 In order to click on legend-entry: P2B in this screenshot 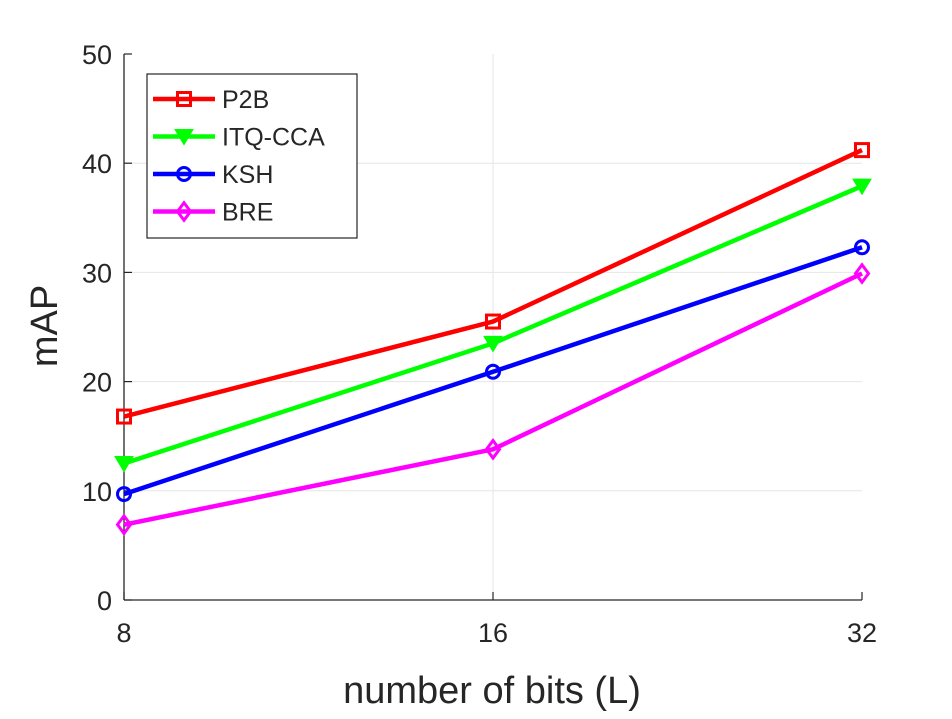, I will do `click(211, 100)`.